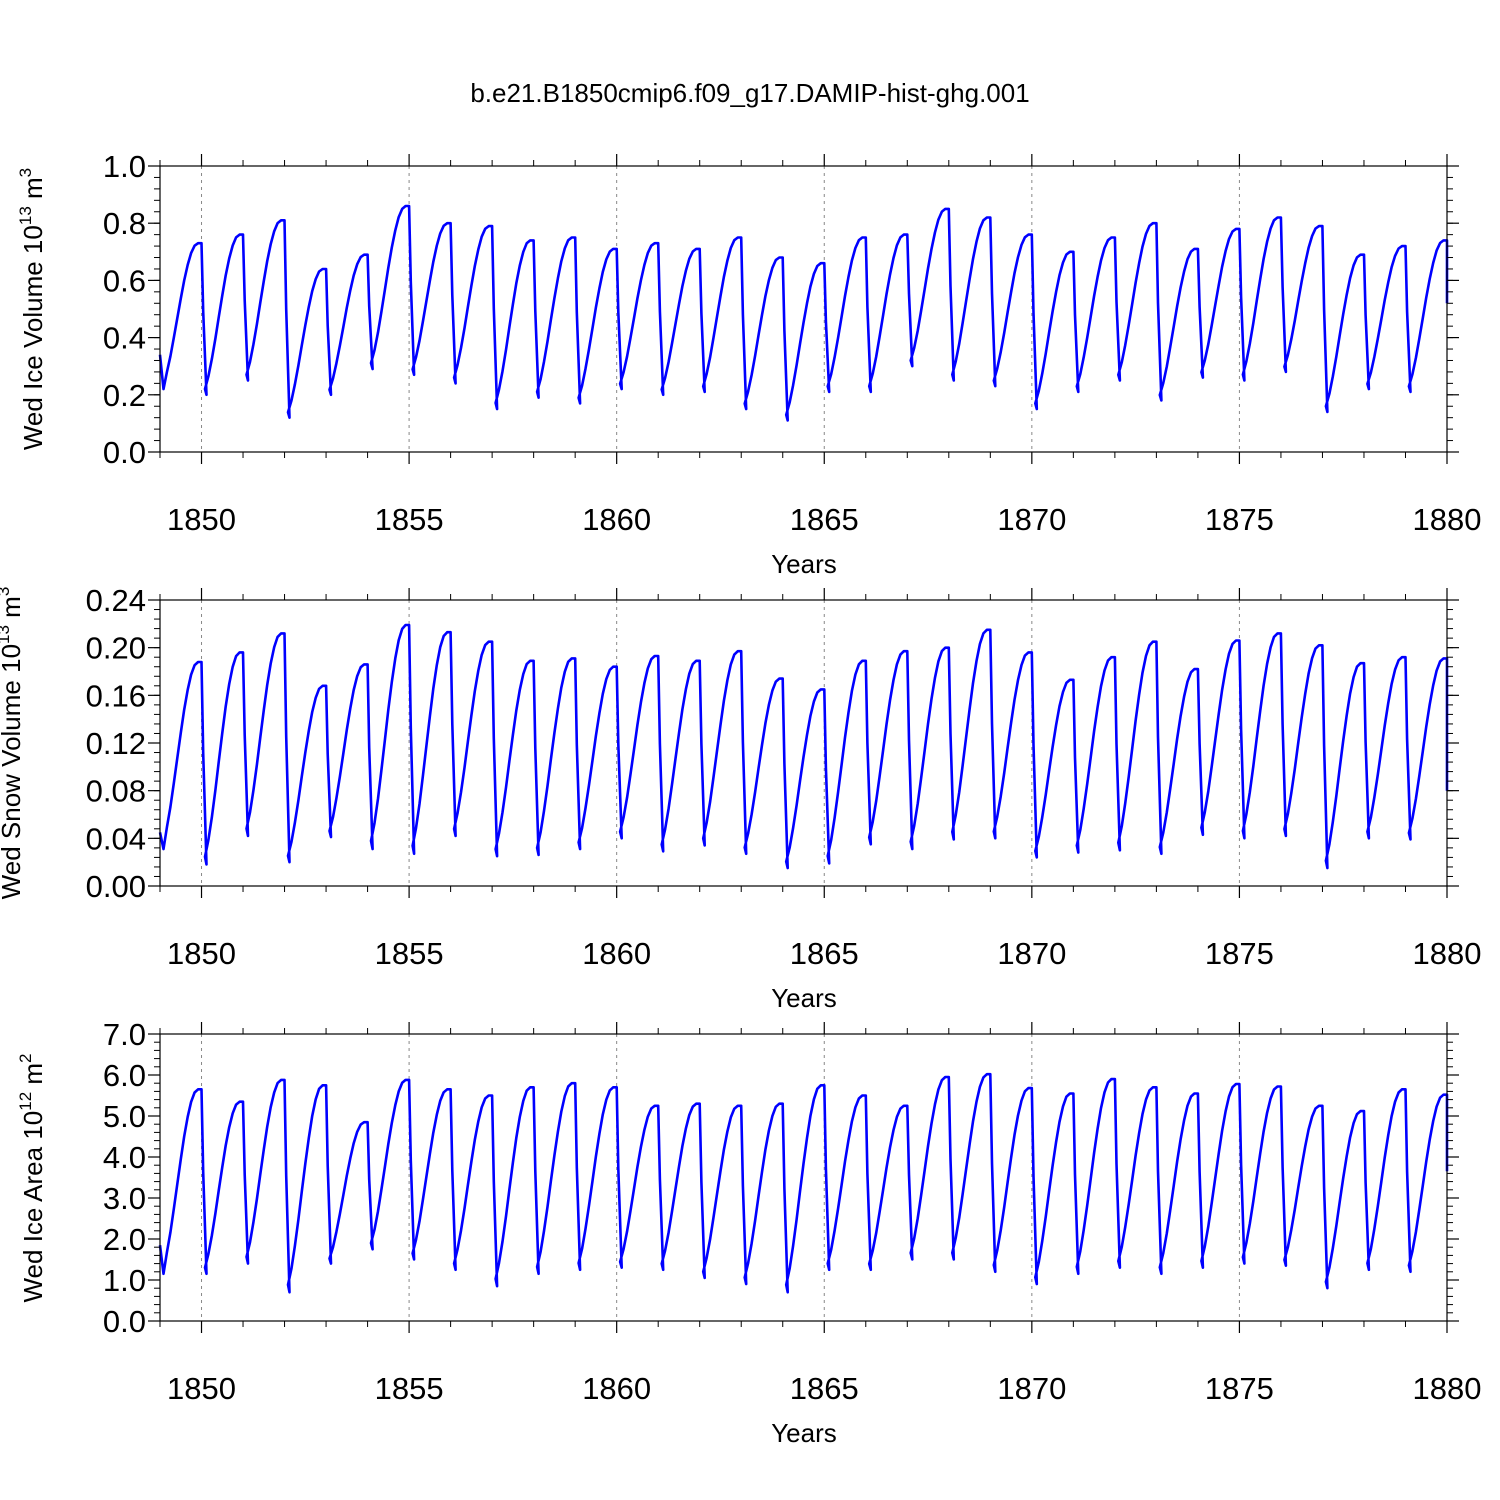  Describe the element at coordinates (116, 838) in the screenshot. I see `y-tick-label: 0.04` at that location.